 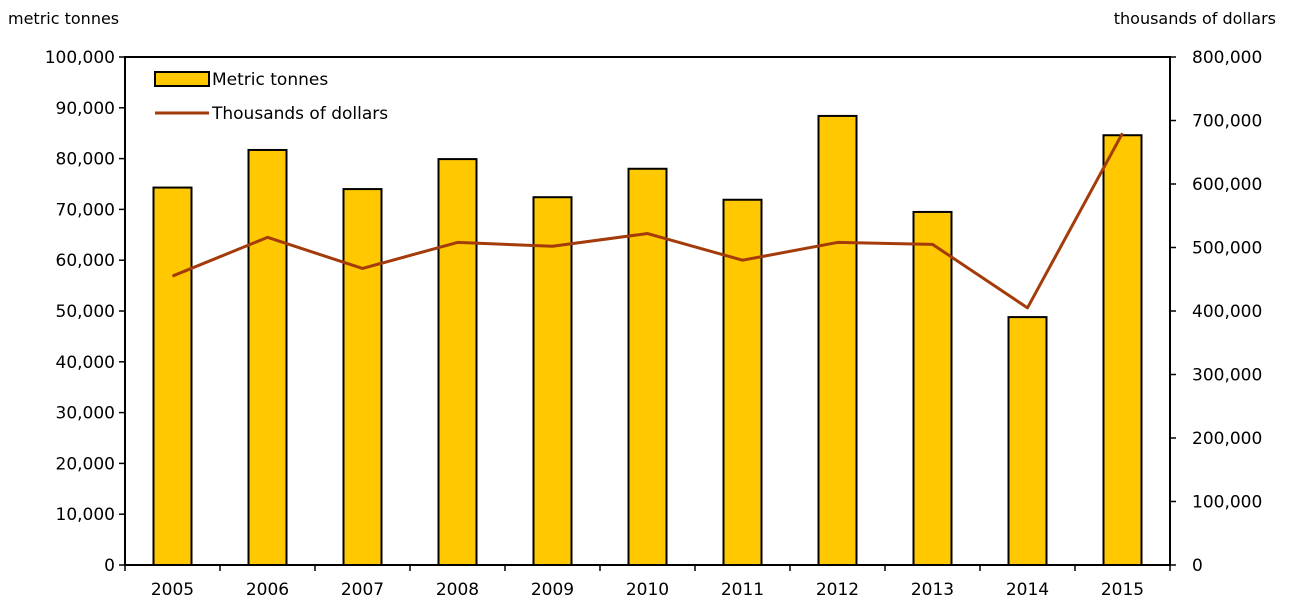 I want to click on x-tick-label: 2013, so click(x=932, y=590).